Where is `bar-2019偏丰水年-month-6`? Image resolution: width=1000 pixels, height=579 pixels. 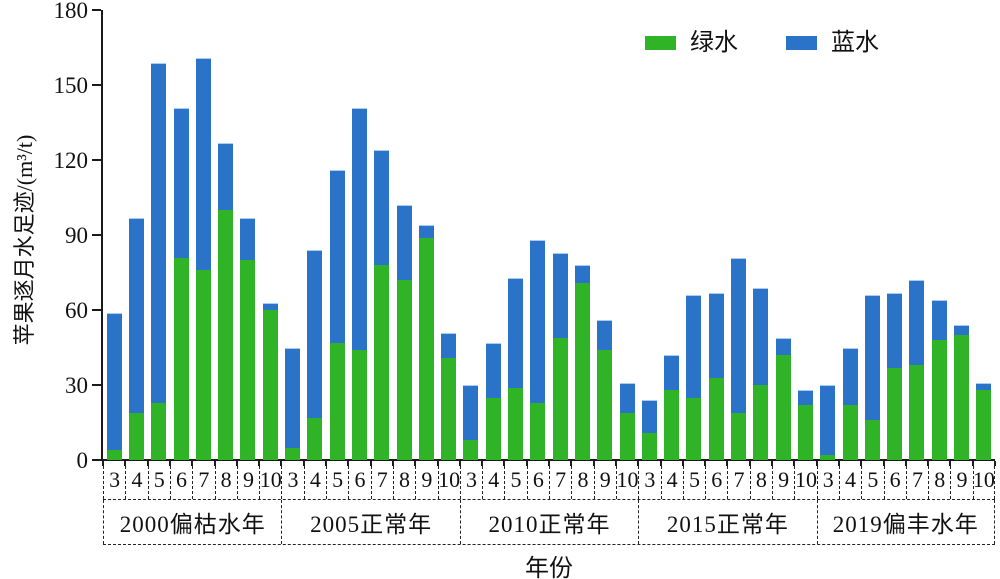 bar-2019偏丰水年-month-6 is located at coordinates (895, 376).